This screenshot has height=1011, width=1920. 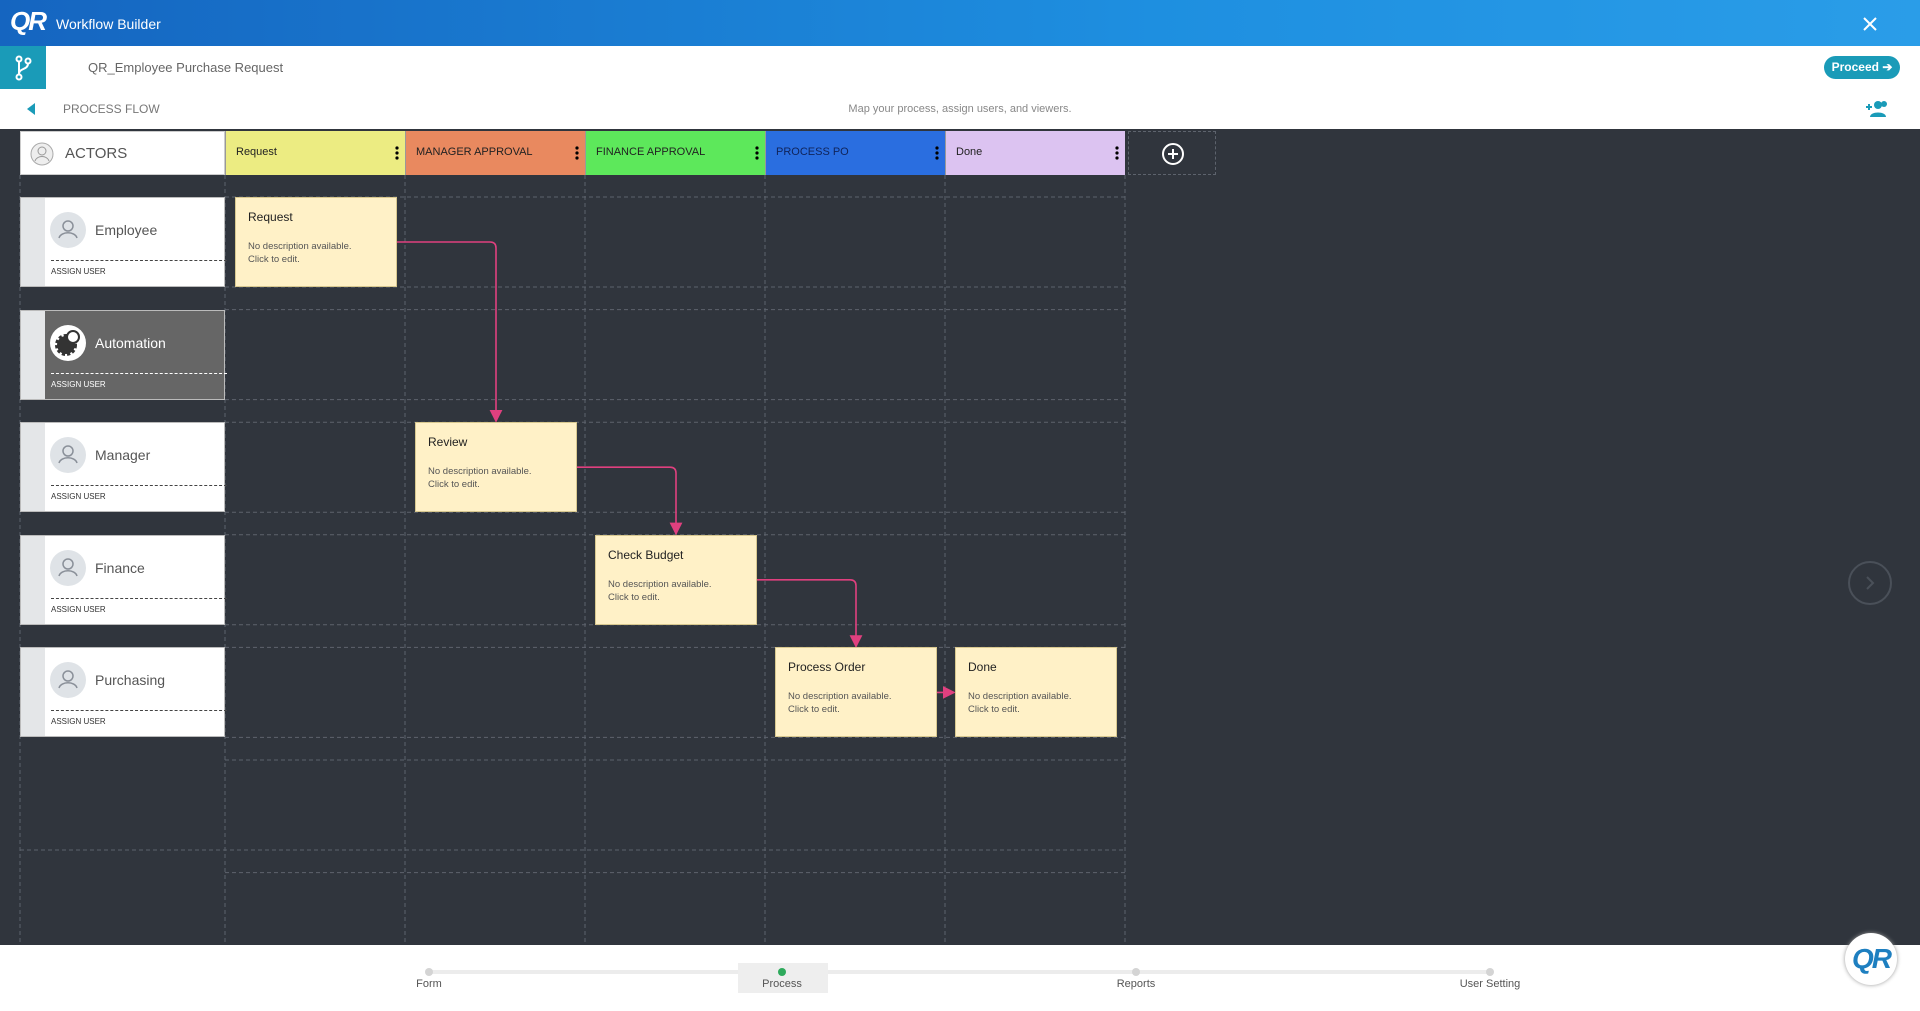 What do you see at coordinates (256, 152) in the screenshot?
I see `column-name: Request` at bounding box center [256, 152].